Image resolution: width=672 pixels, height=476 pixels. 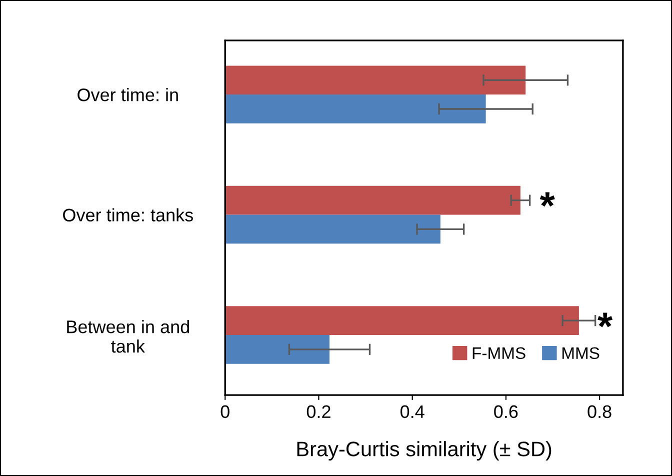 What do you see at coordinates (128, 336) in the screenshot?
I see `y-tick-label: Between in and tank` at bounding box center [128, 336].